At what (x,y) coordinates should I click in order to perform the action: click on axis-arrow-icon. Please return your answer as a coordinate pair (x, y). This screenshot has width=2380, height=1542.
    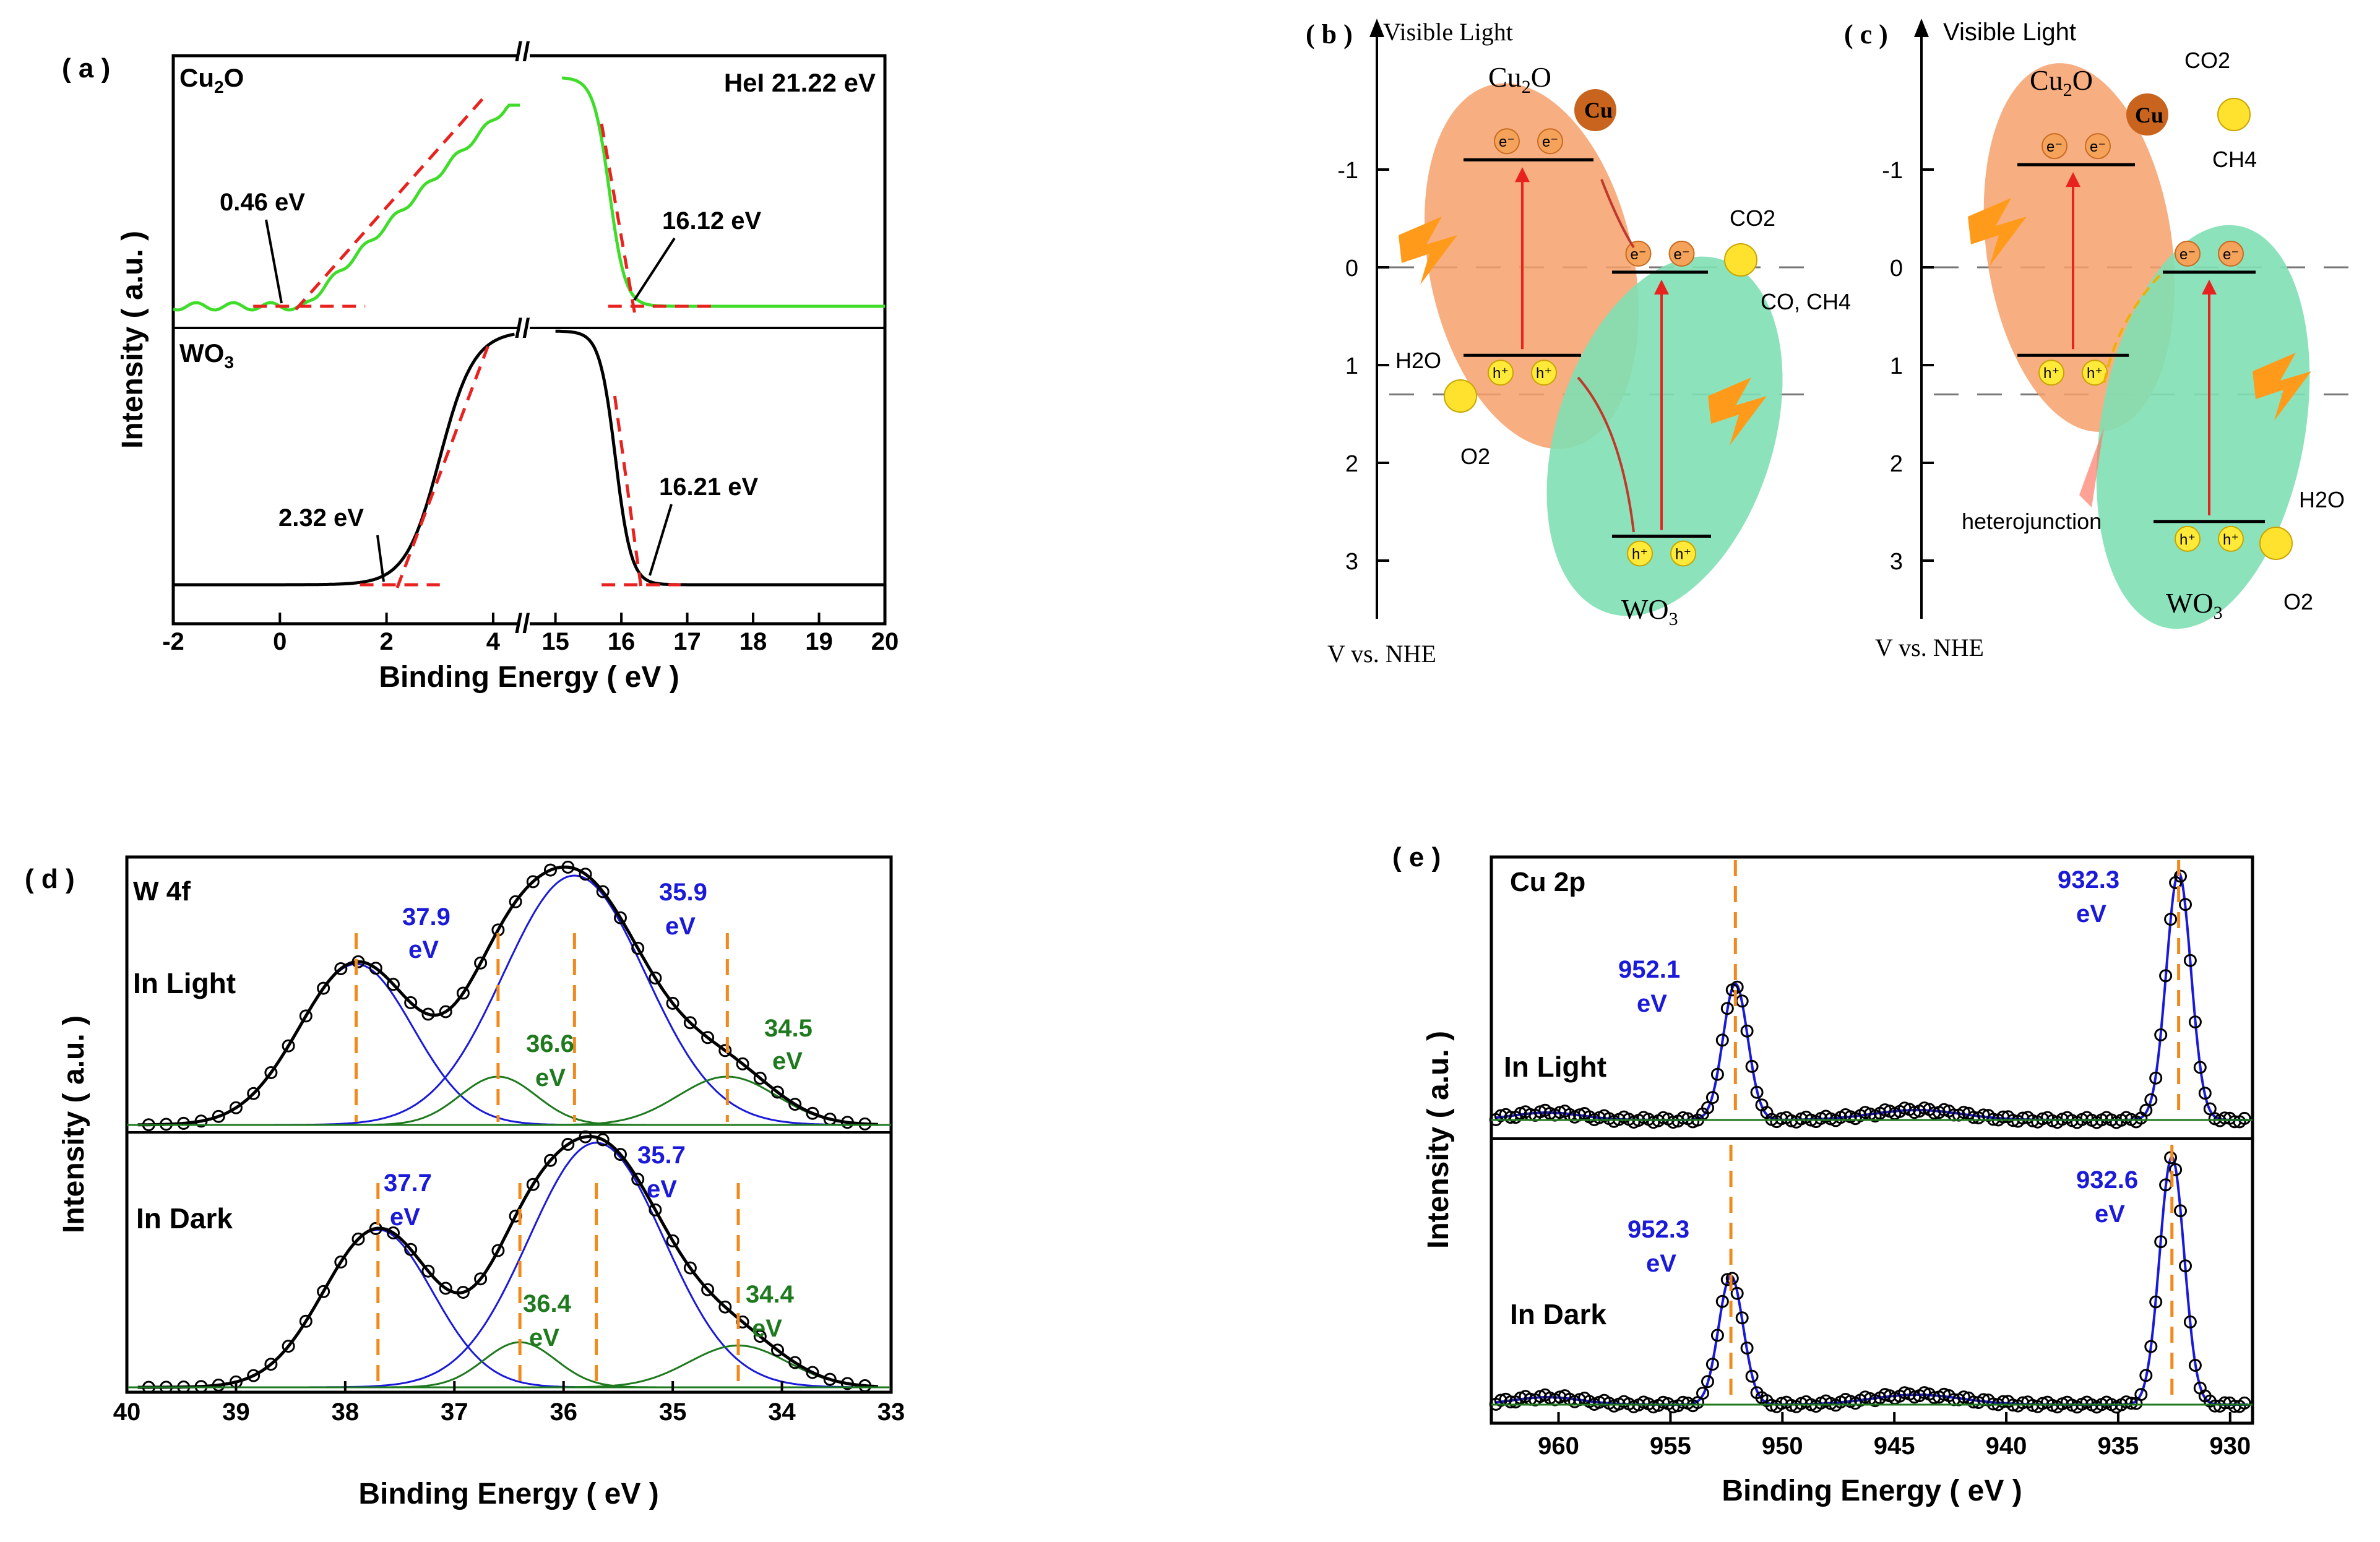
    Looking at the image, I should click on (1922, 28).